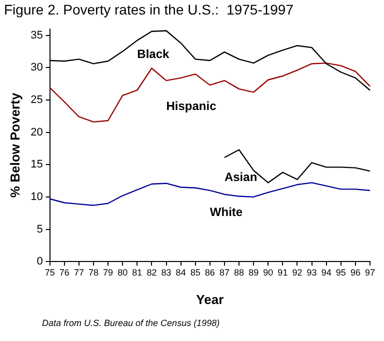  Describe the element at coordinates (326, 272) in the screenshot. I see `x-tick-label: 94` at that location.